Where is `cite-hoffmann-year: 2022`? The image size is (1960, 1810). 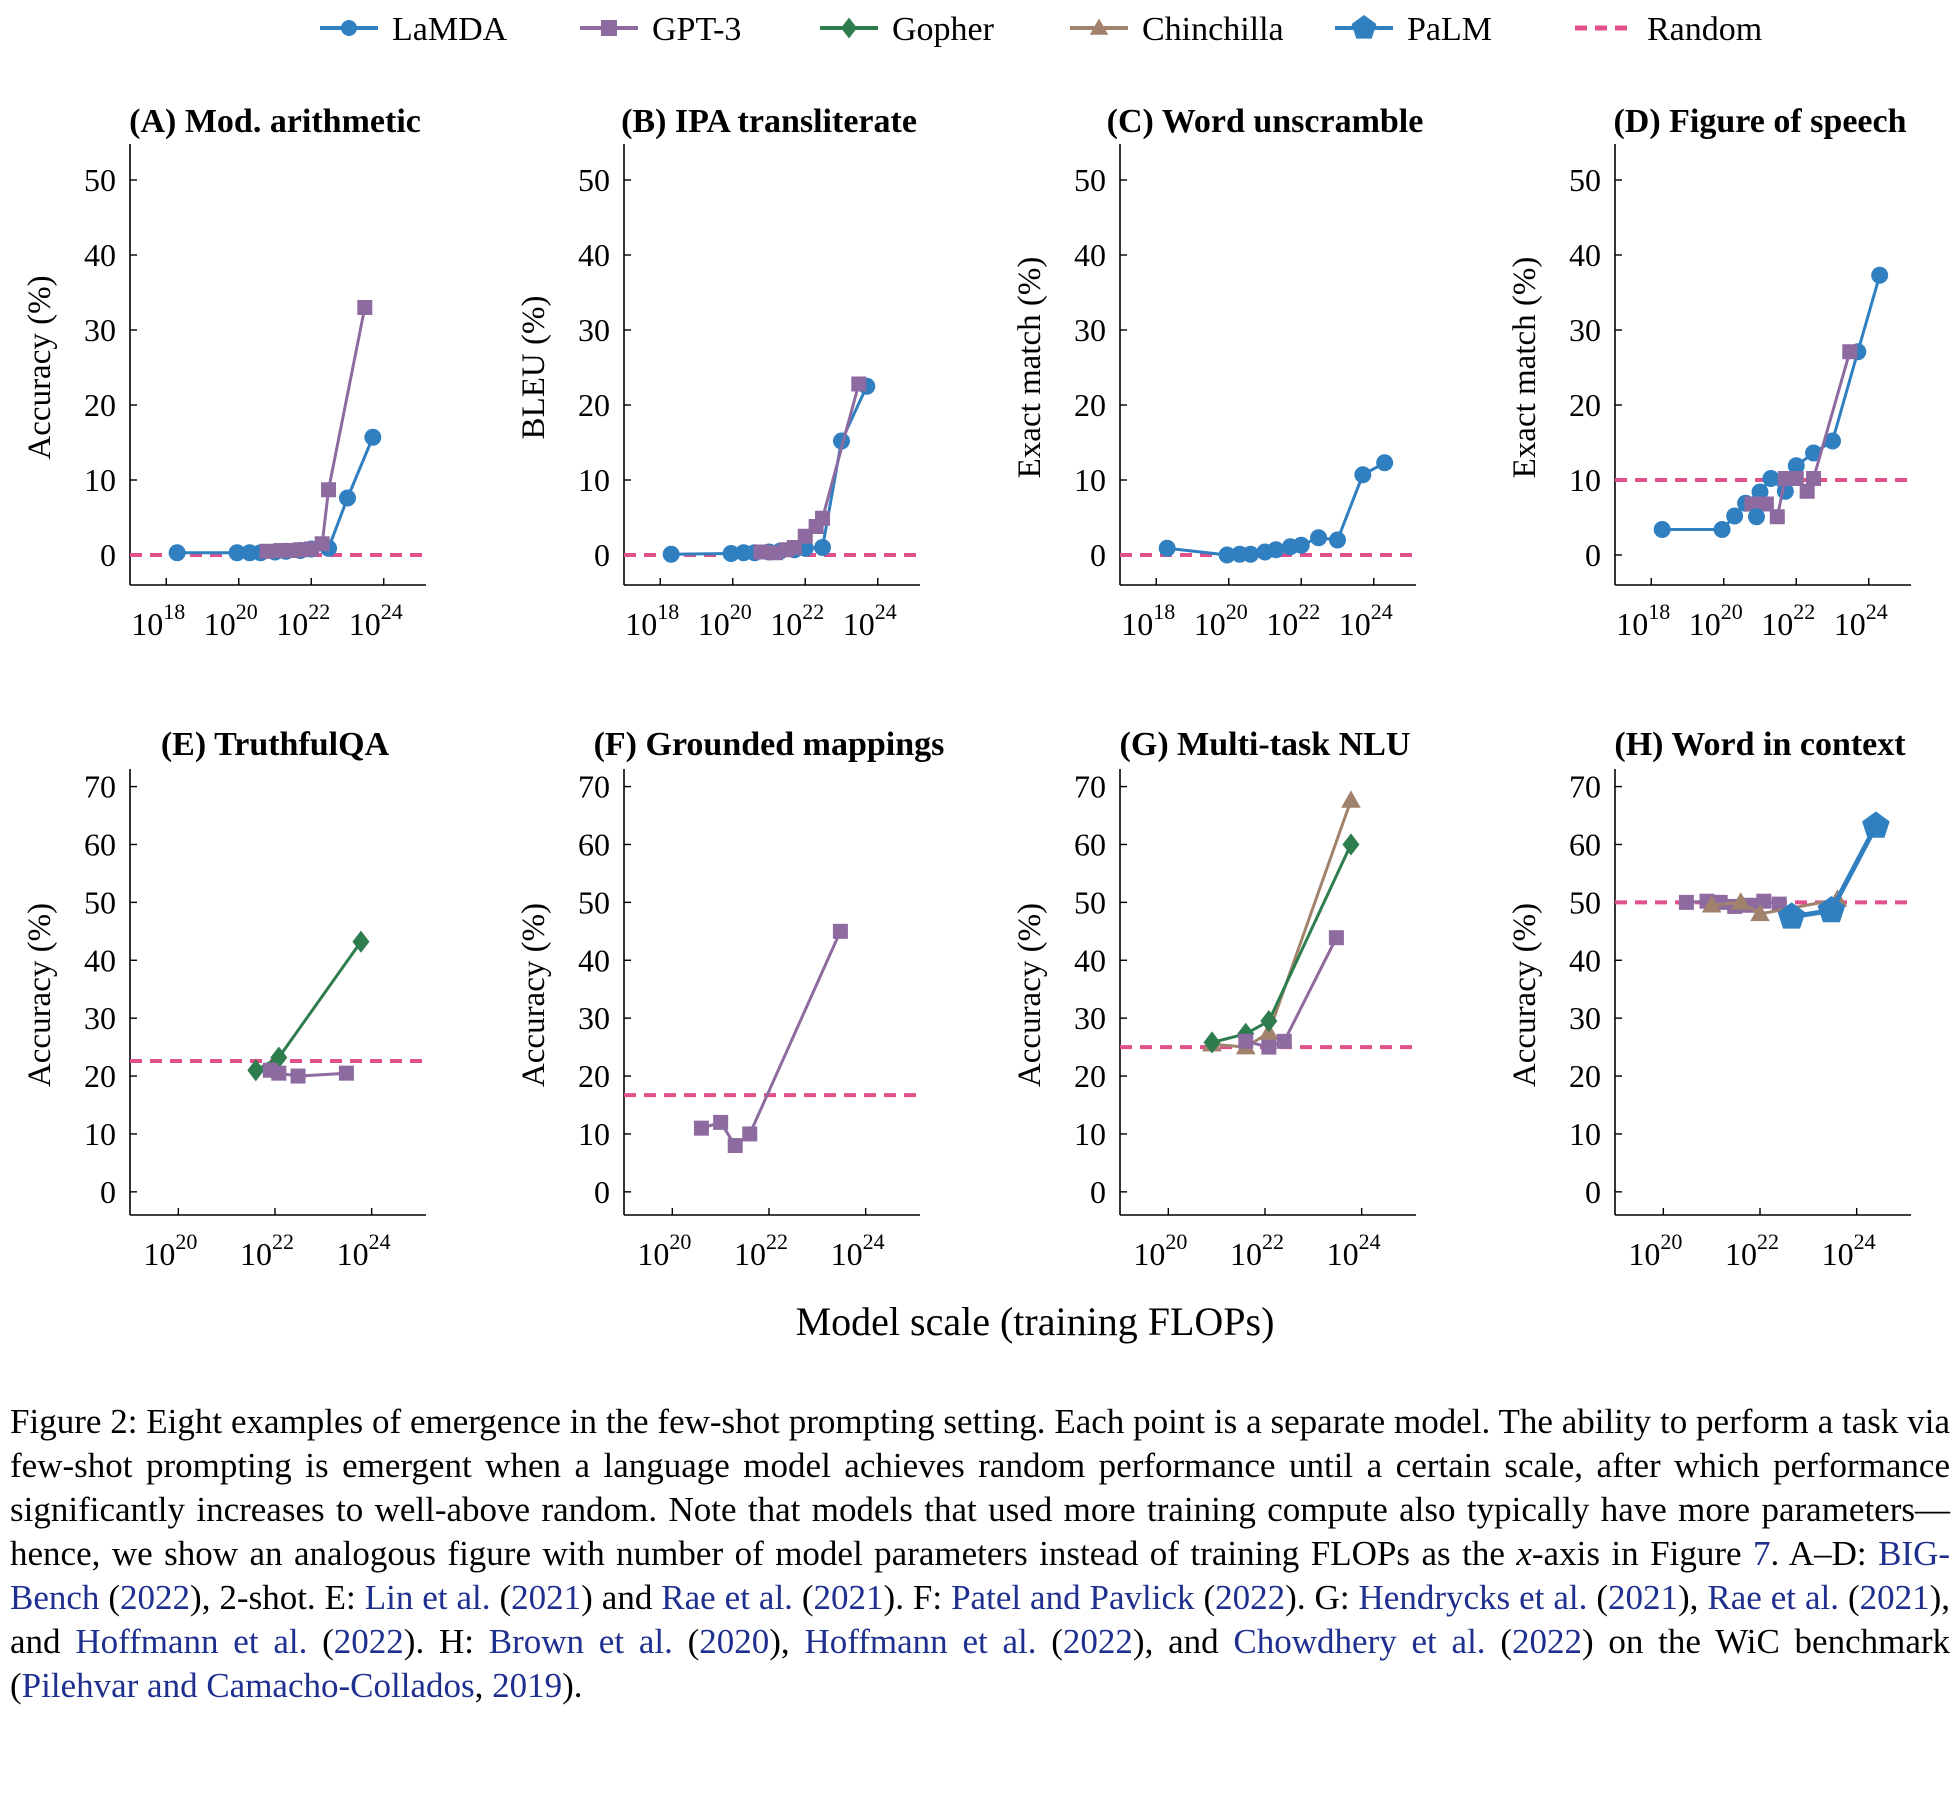 cite-hoffmann-year: 2022 is located at coordinates (368, 1641).